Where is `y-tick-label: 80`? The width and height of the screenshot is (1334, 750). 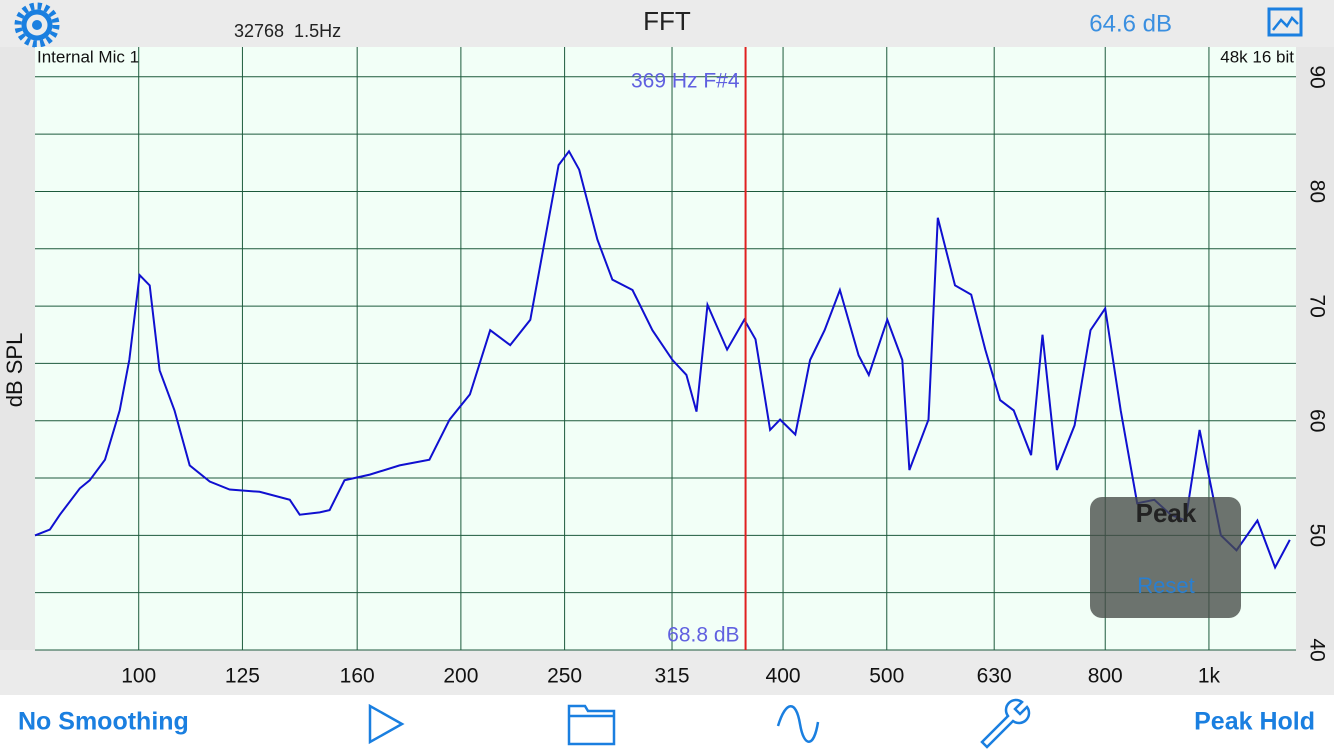 y-tick-label: 80 is located at coordinates (1316, 191).